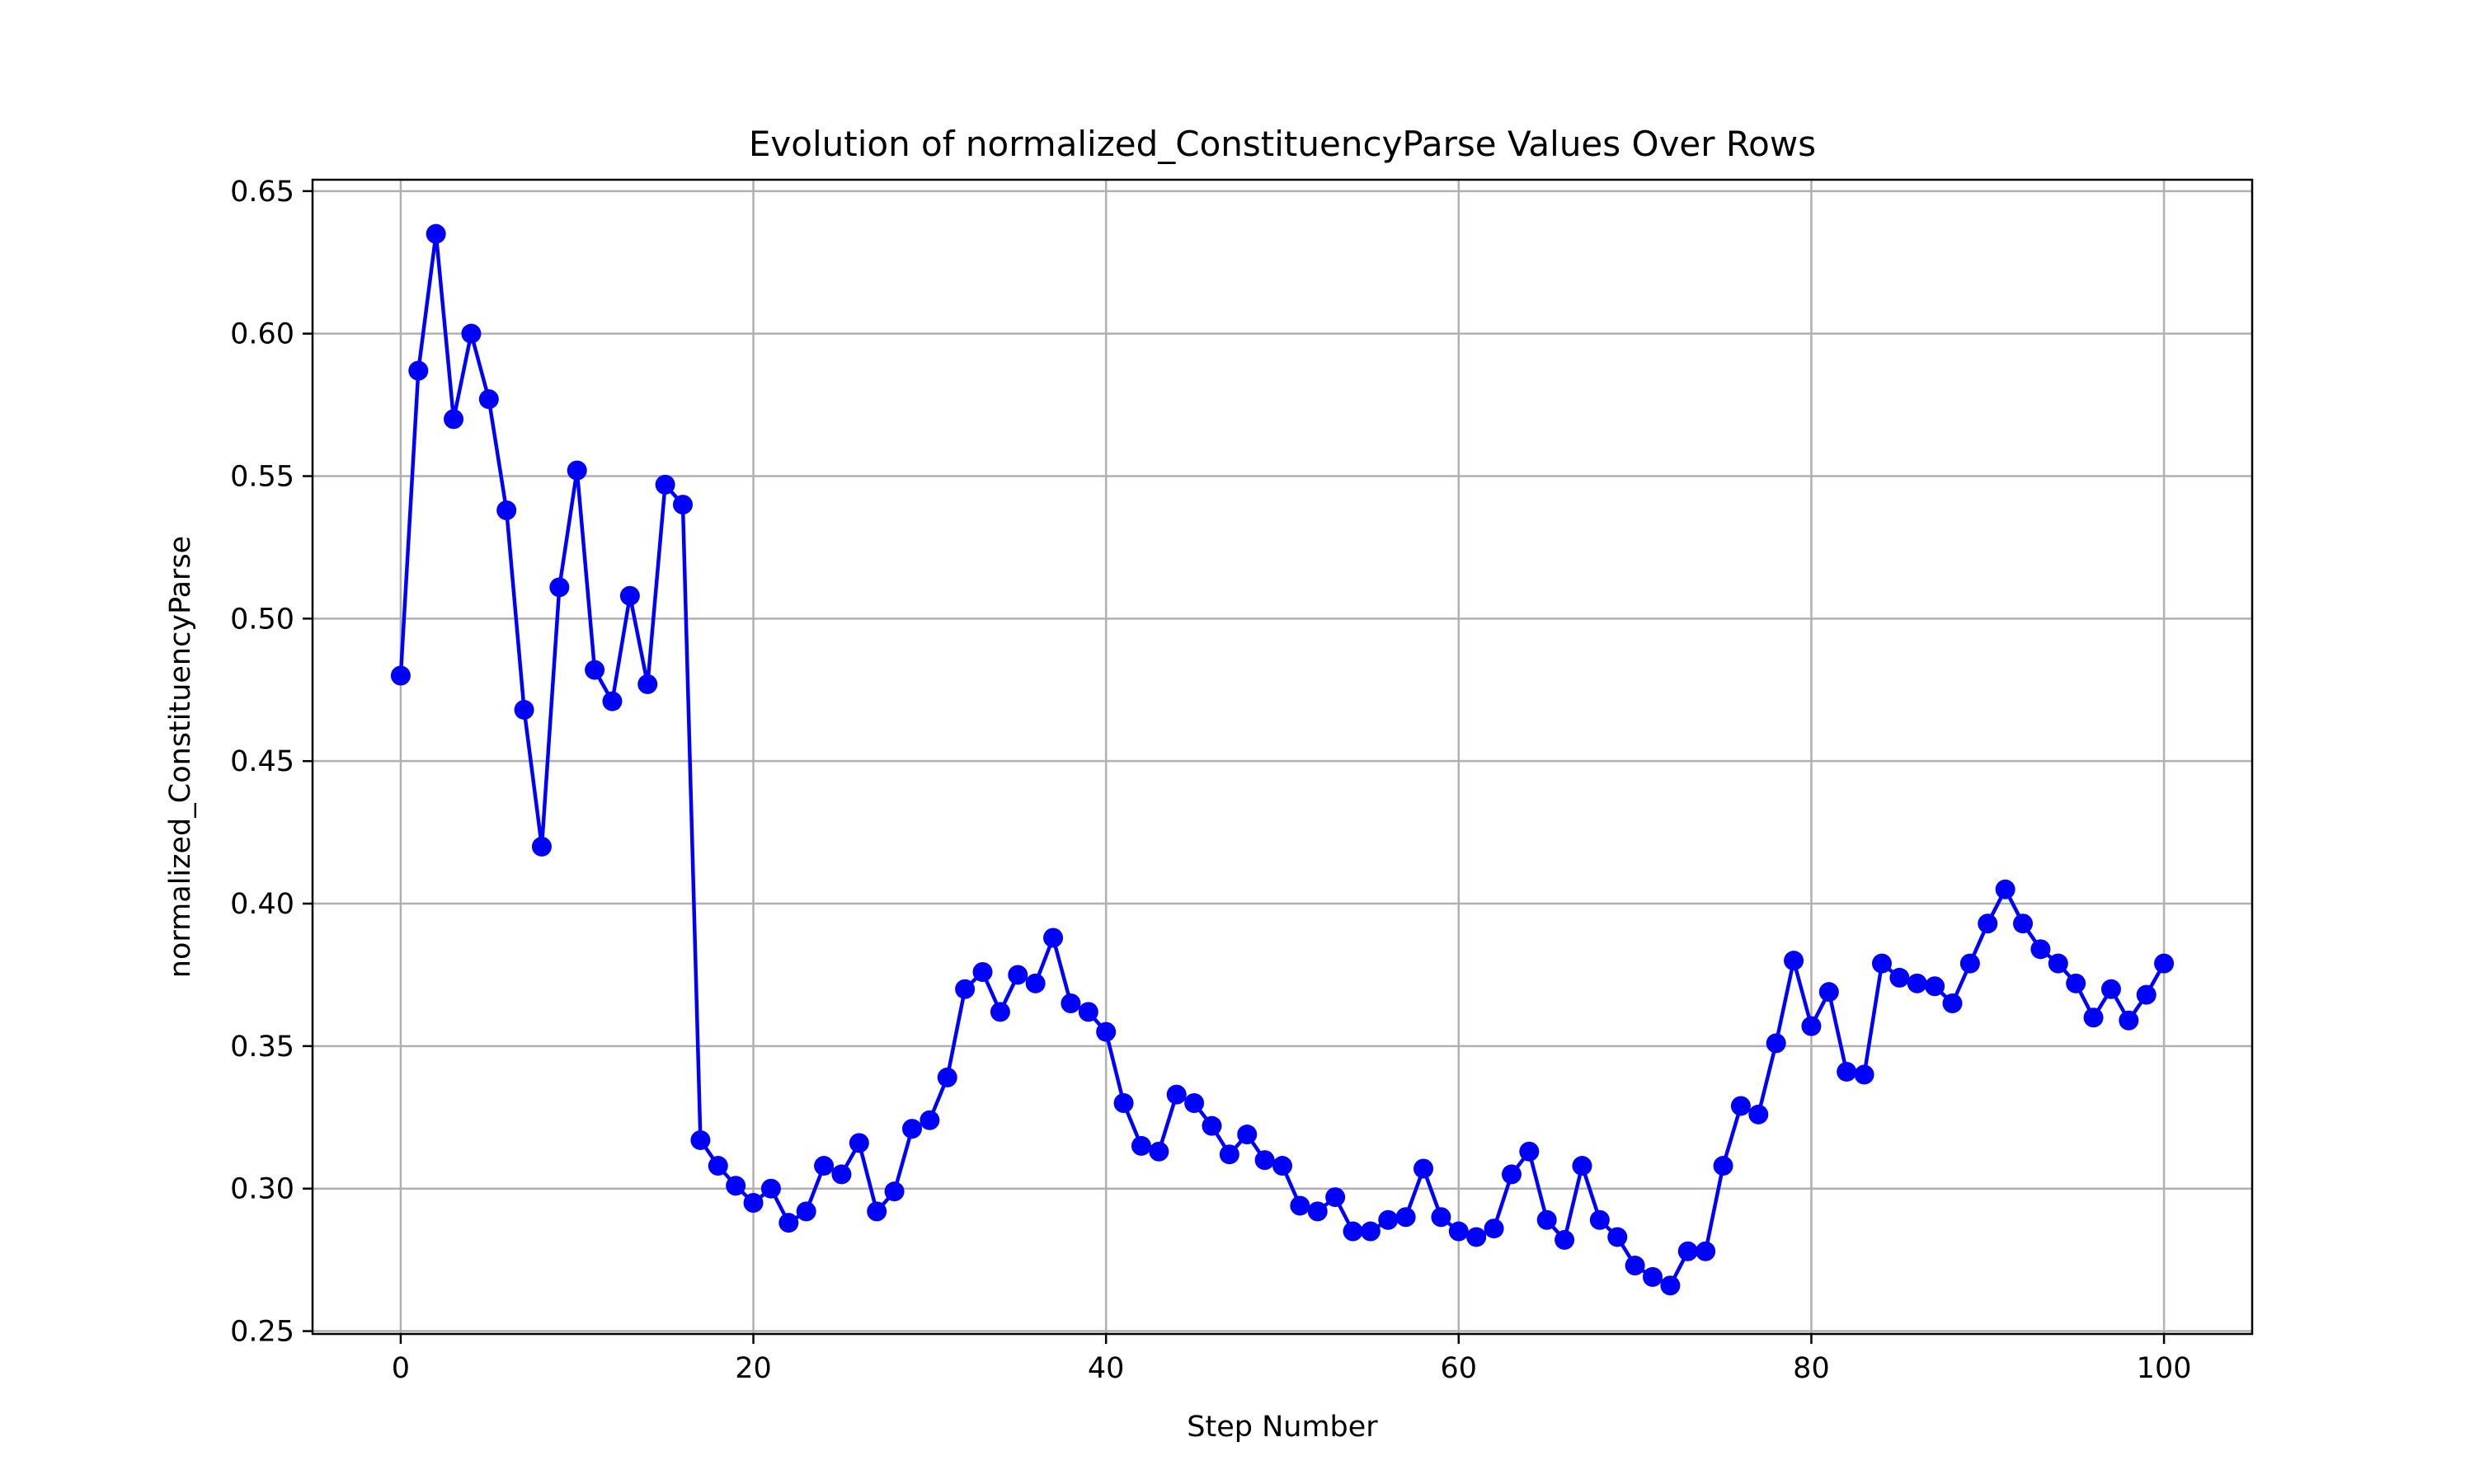 Image resolution: width=2474 pixels, height=1484 pixels. Describe the element at coordinates (180, 757) in the screenshot. I see `y-axis-label: normalized_ConstituencyParse` at that location.